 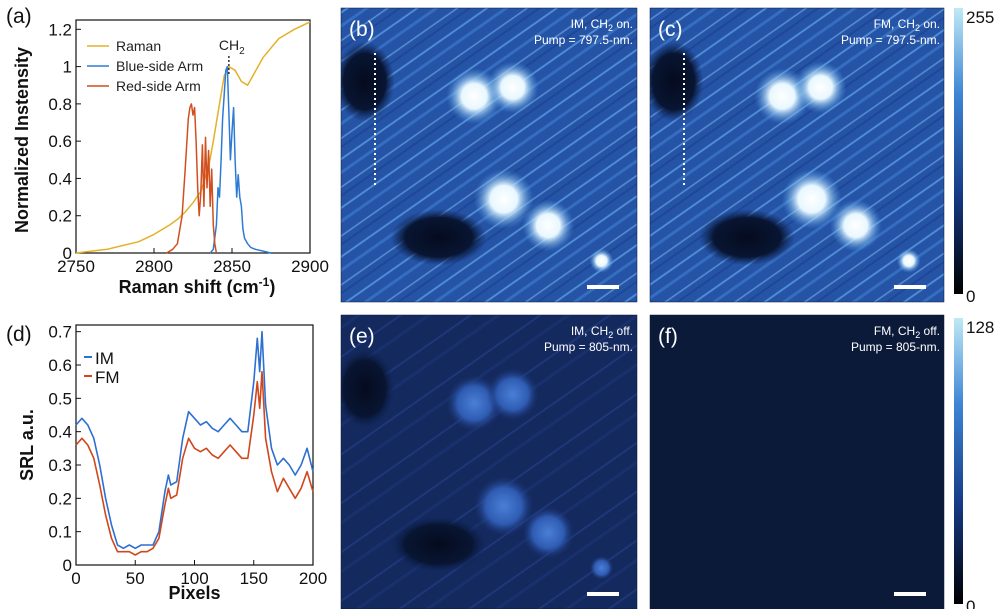 What do you see at coordinates (194, 578) in the screenshot?
I see `x-tick-label: 100` at bounding box center [194, 578].